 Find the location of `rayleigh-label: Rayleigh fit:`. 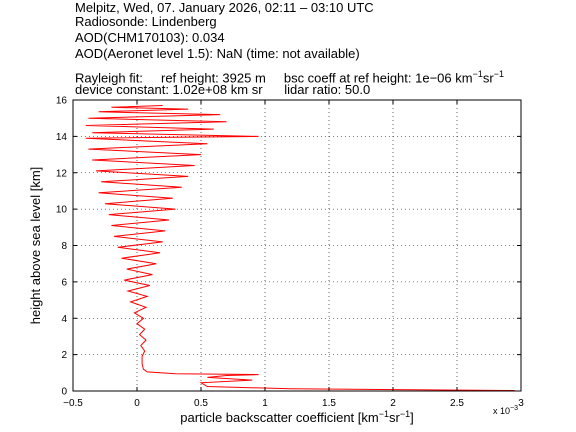

rayleigh-label: Rayleigh fit: is located at coordinates (109, 78).